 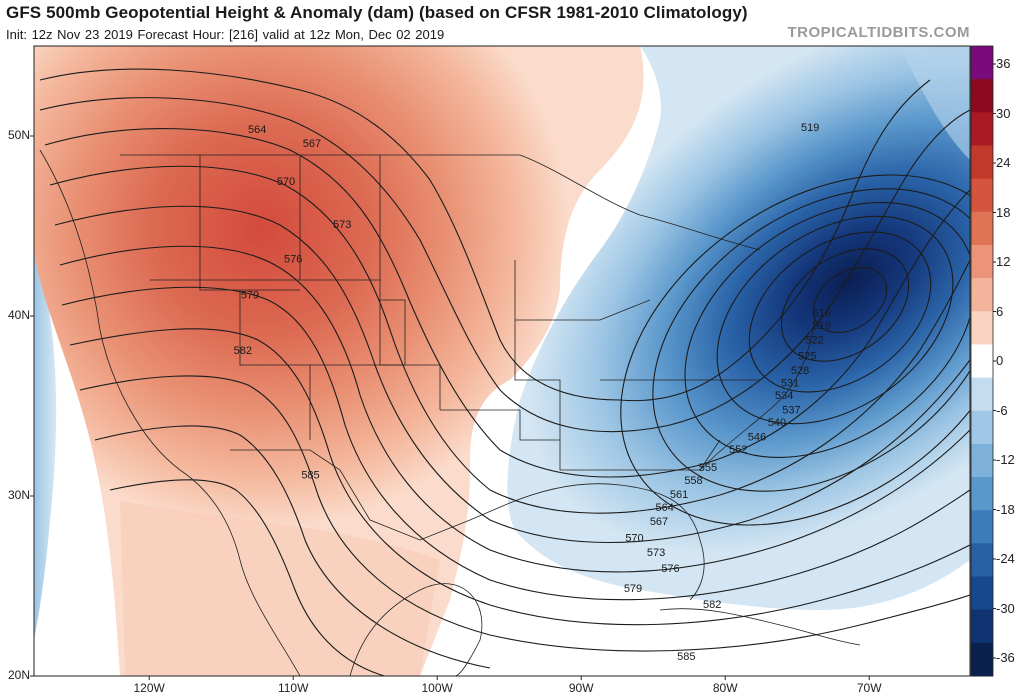 What do you see at coordinates (814, 340) in the screenshot?
I see `contour-label: 522` at bounding box center [814, 340].